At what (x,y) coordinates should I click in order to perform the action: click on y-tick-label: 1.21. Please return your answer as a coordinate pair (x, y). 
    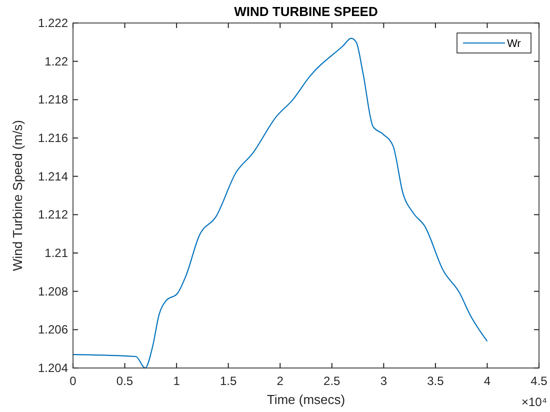
    Looking at the image, I should click on (56, 253).